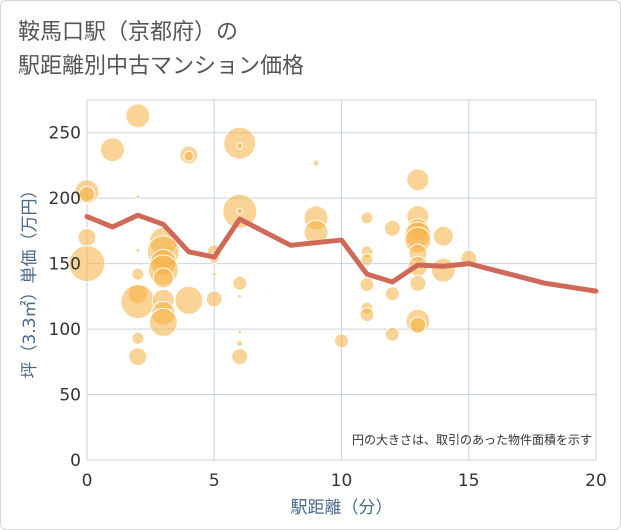  What do you see at coordinates (87, 481) in the screenshot?
I see `x-tick-label: 0` at bounding box center [87, 481].